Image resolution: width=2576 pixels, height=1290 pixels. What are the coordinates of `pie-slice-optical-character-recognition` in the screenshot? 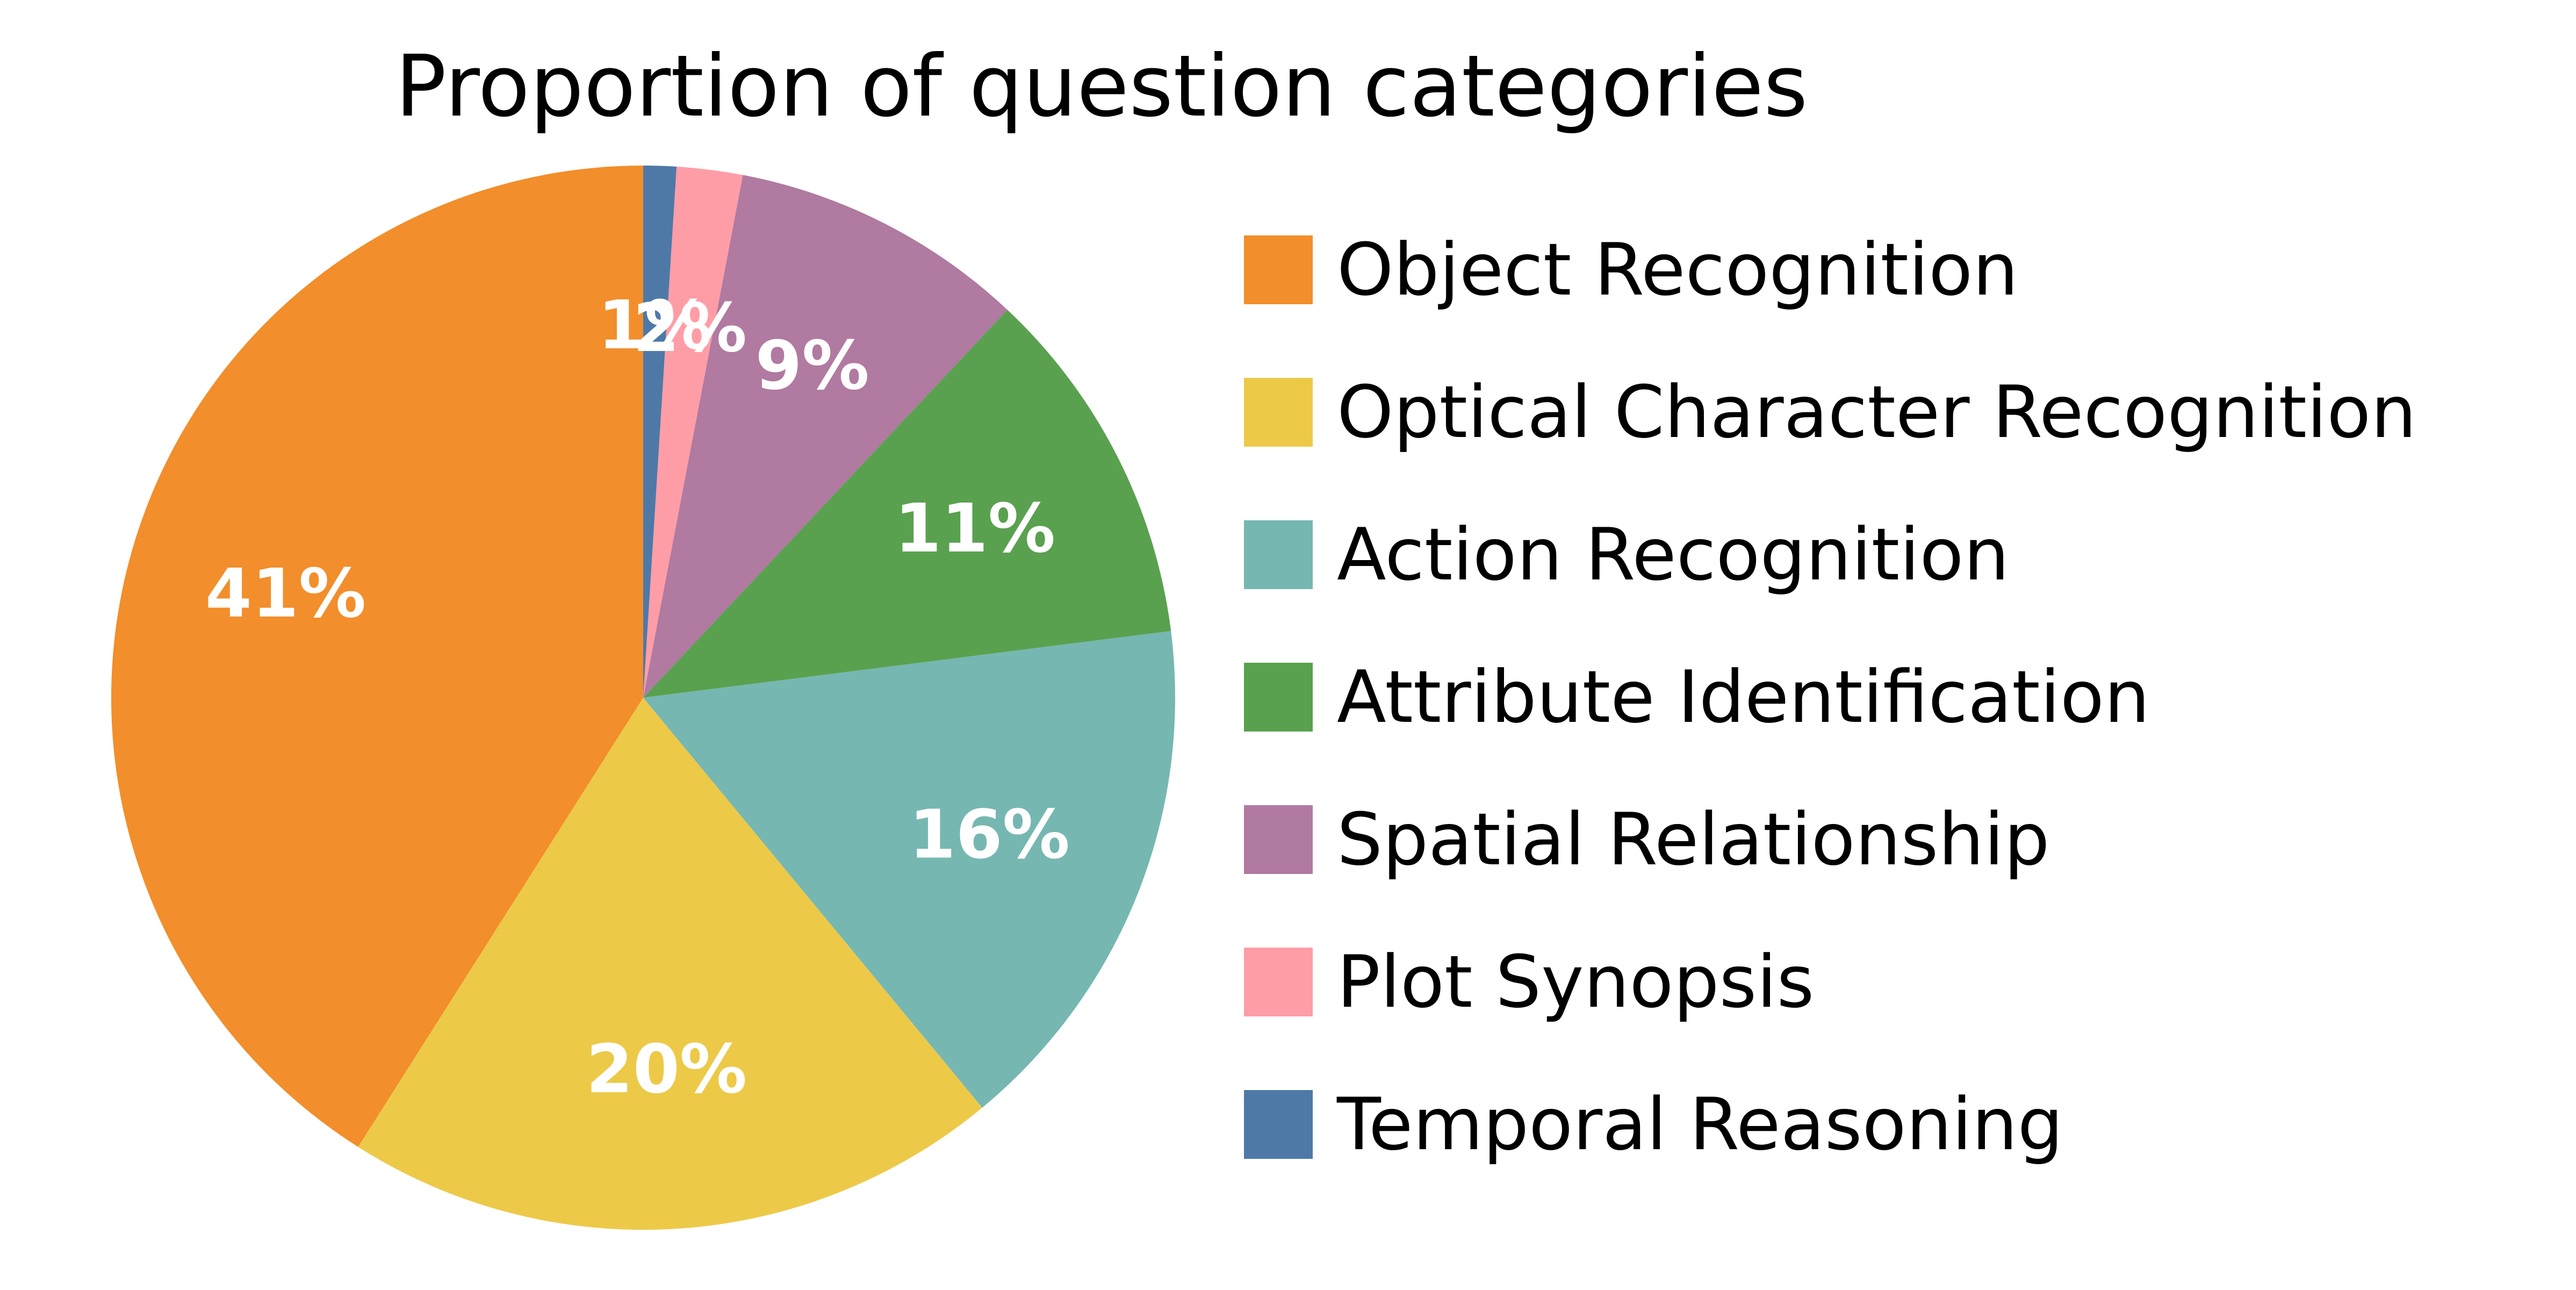 It's located at (670, 964).